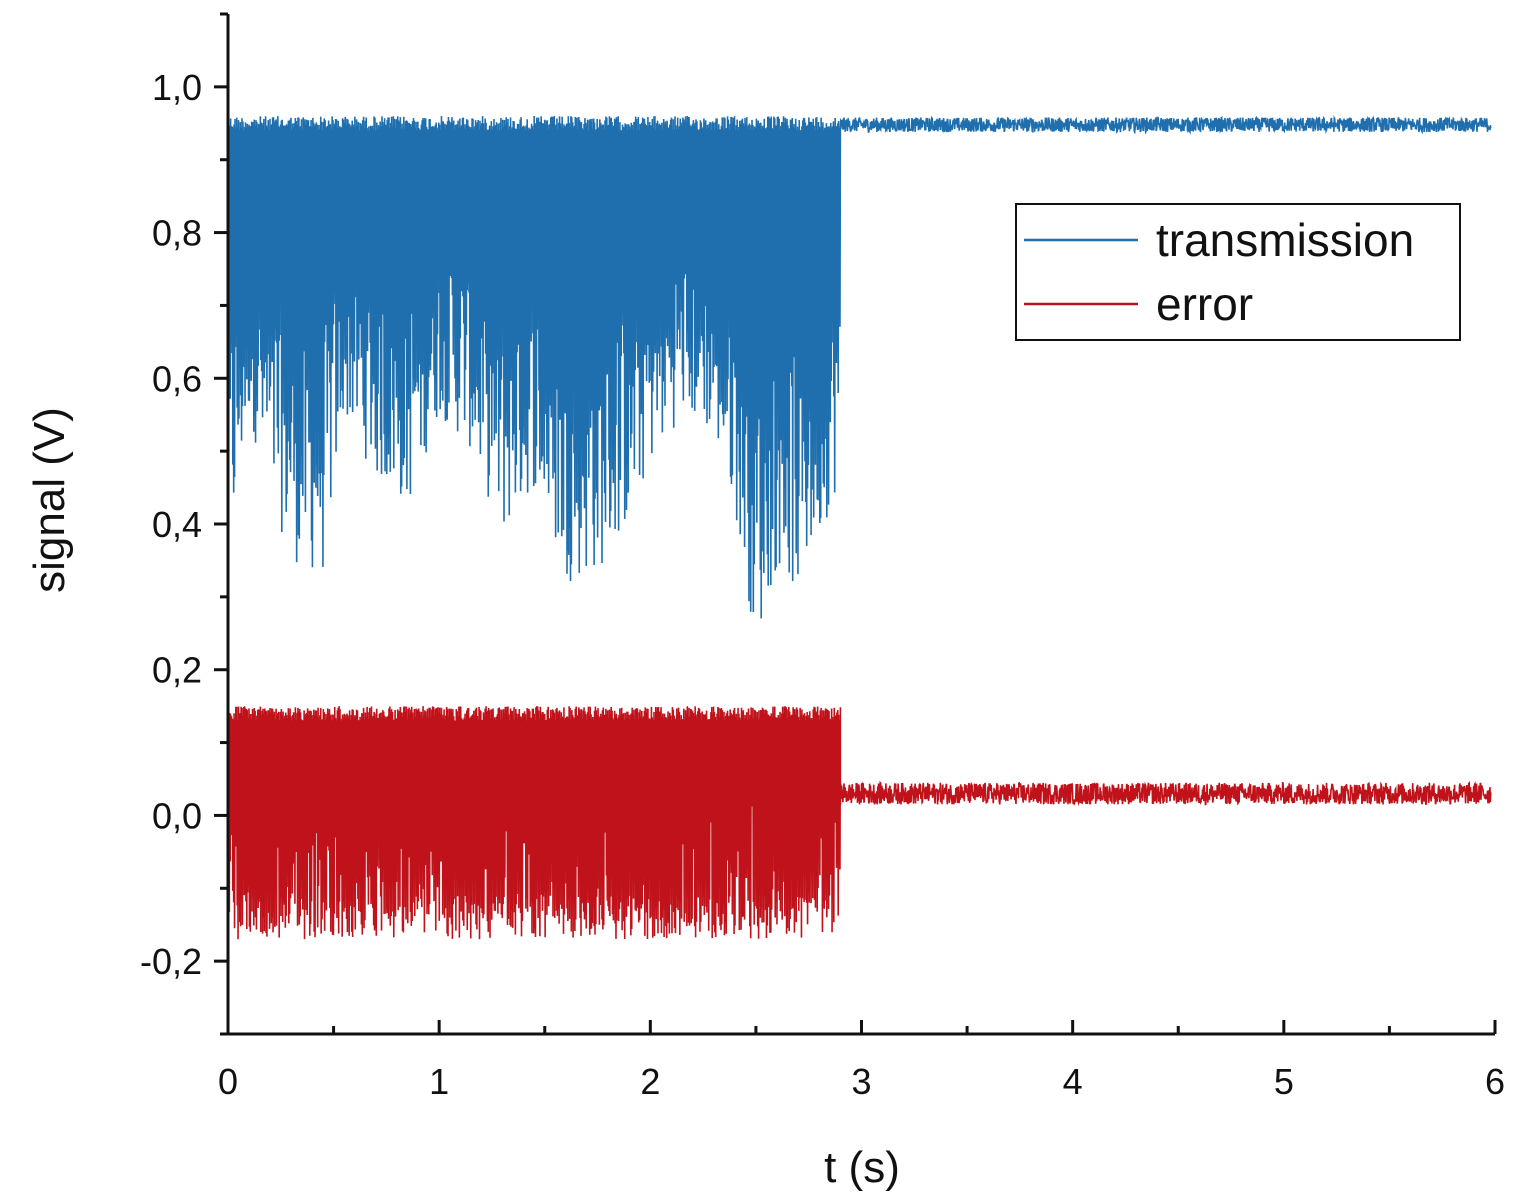 The width and height of the screenshot is (1514, 1200). Describe the element at coordinates (862, 1167) in the screenshot. I see `x-axis-label: t (s)` at that location.